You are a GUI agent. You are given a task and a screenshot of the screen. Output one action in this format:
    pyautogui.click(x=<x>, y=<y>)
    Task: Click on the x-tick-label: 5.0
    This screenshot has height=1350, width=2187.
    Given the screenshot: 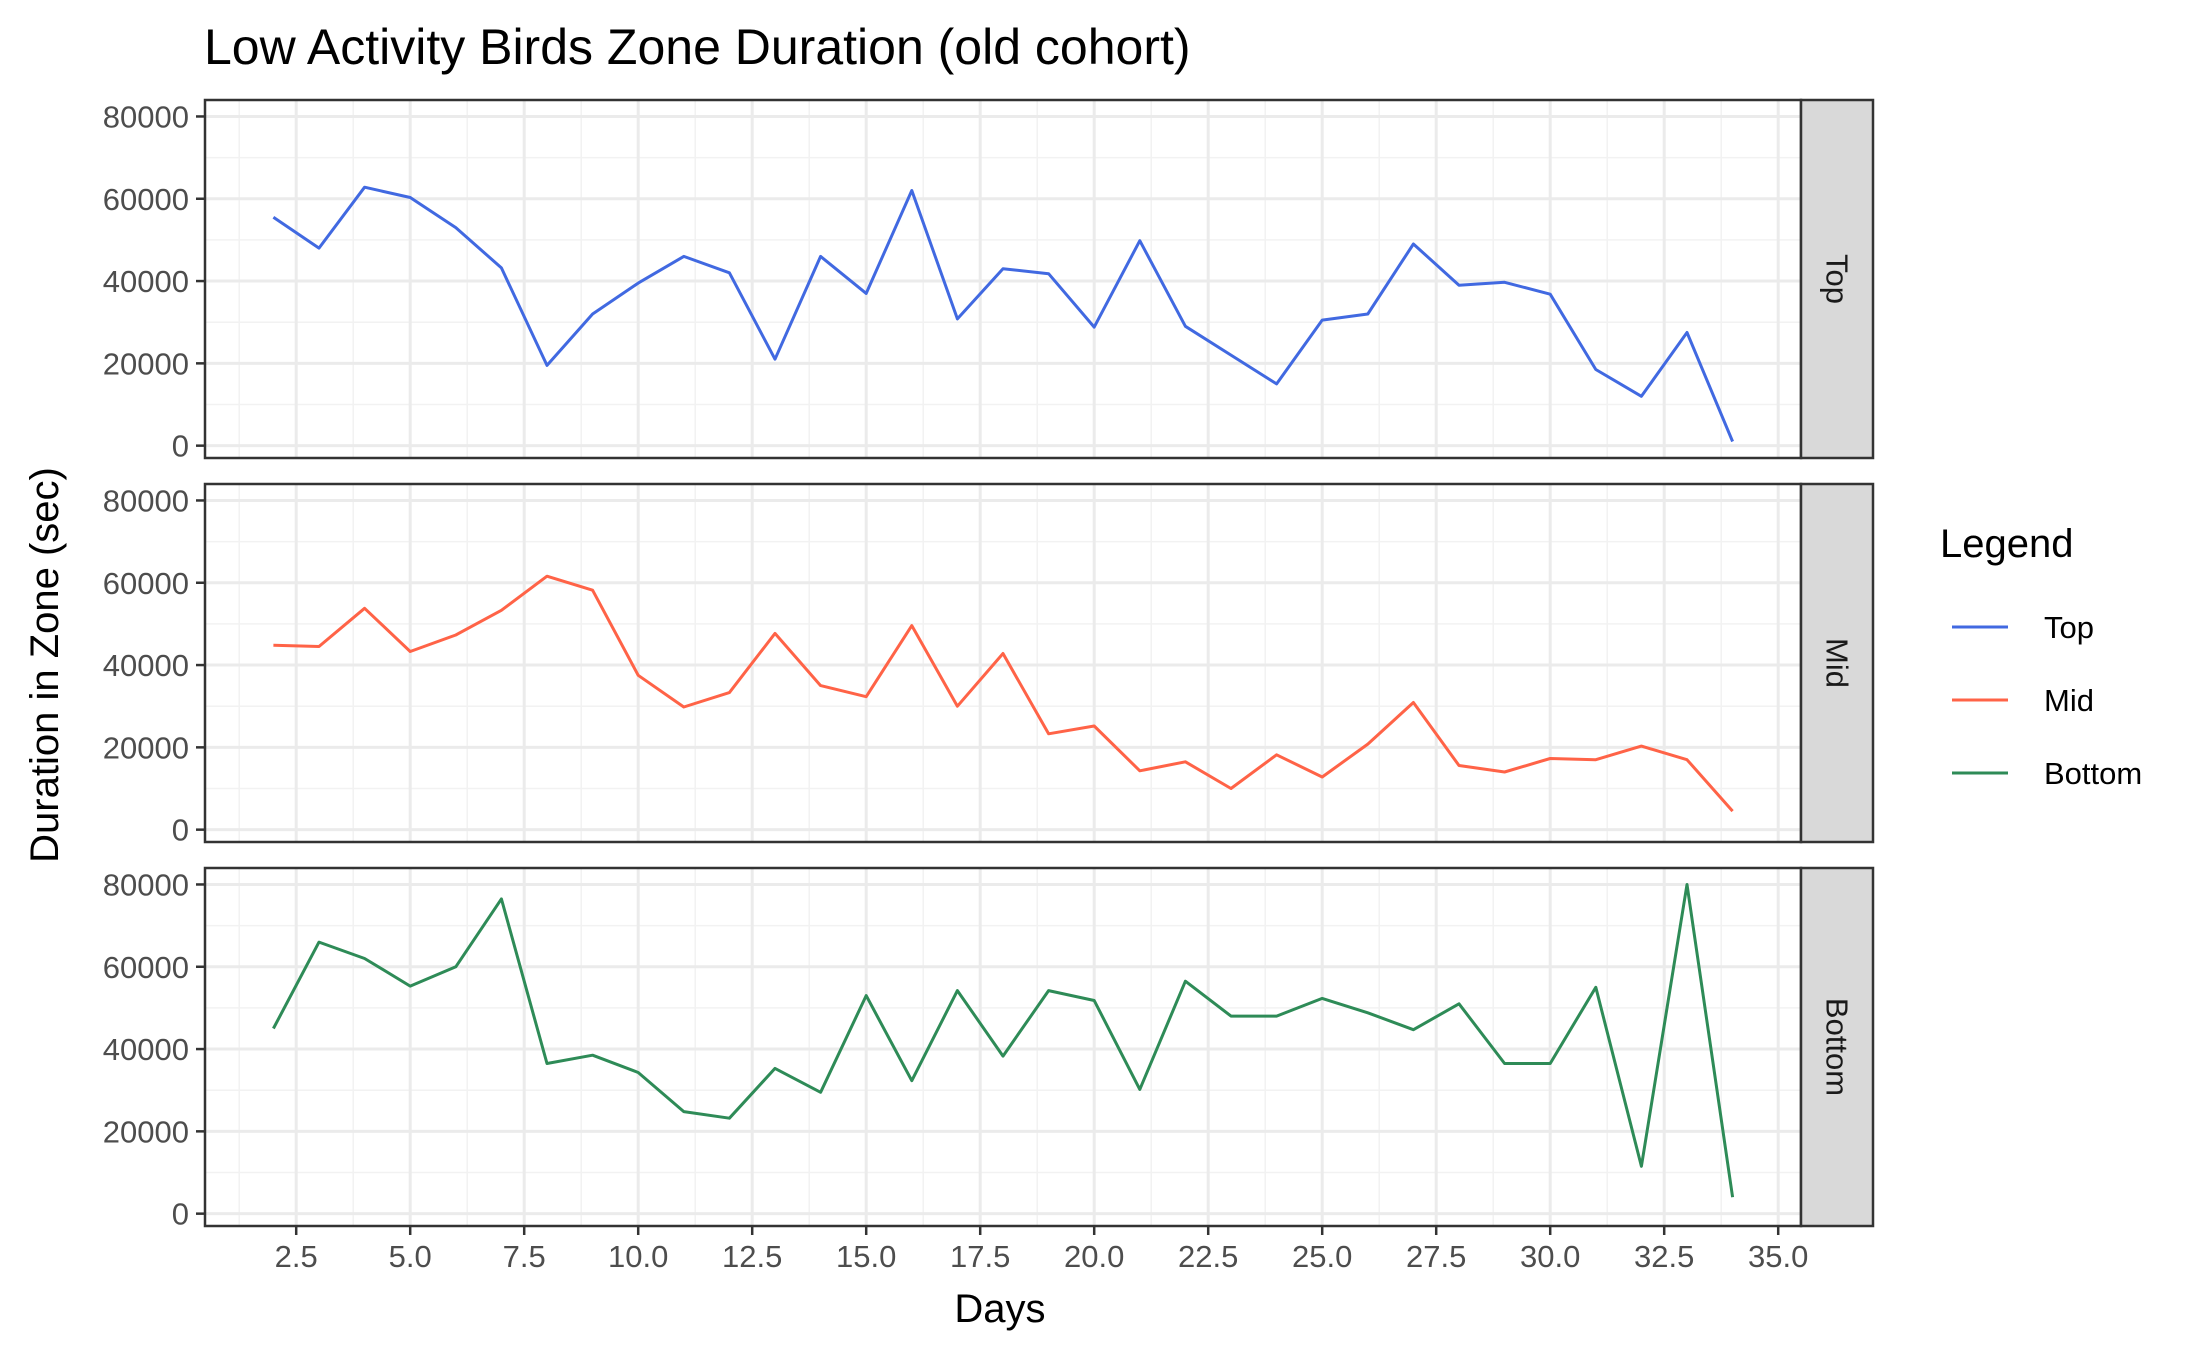 What is the action you would take?
    pyautogui.click(x=410, y=1256)
    